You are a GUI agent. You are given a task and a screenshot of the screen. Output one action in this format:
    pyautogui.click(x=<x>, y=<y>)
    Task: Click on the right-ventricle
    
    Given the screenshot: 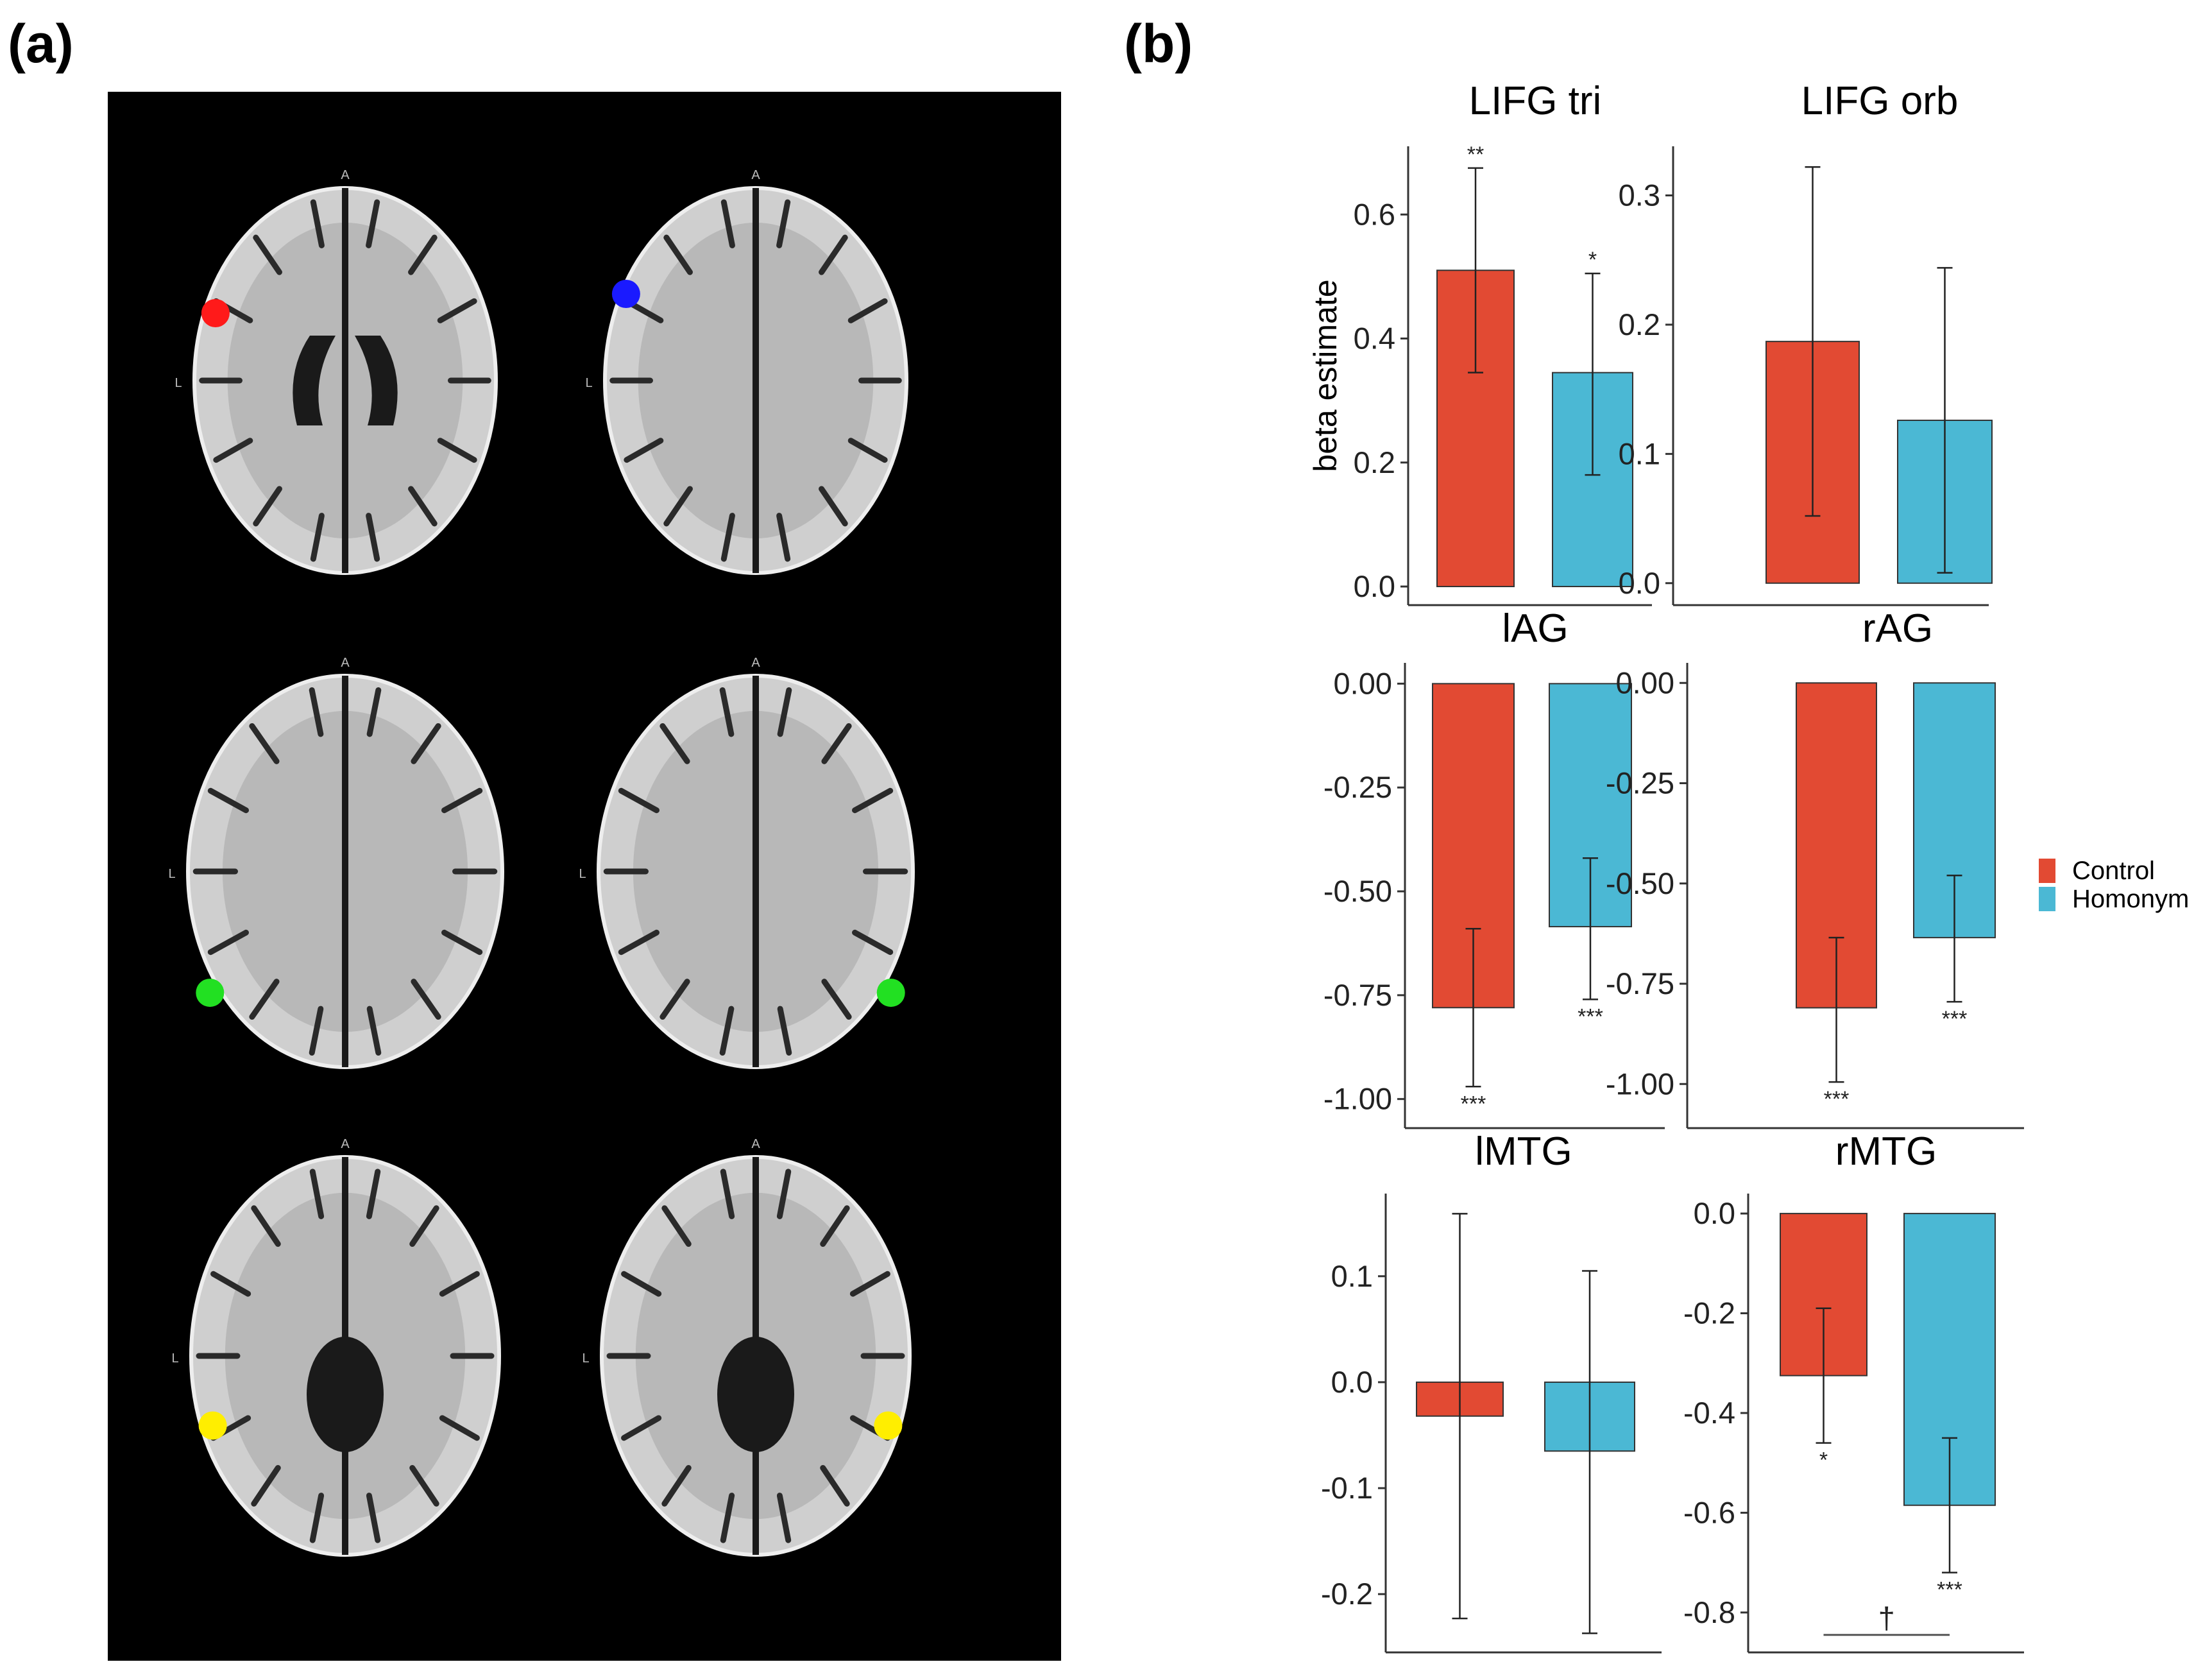 What is the action you would take?
    pyautogui.click(x=376, y=380)
    